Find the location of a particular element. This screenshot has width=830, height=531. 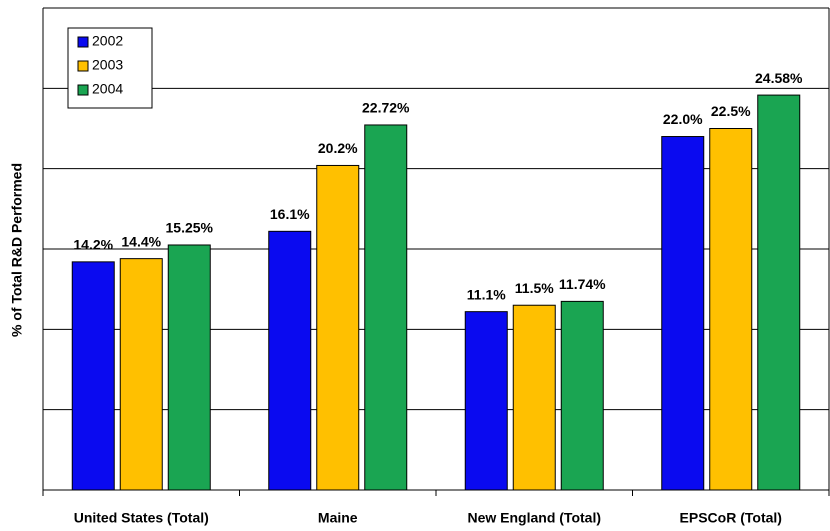

x-tick-label: EPSCoR (Total) is located at coordinates (731, 518).